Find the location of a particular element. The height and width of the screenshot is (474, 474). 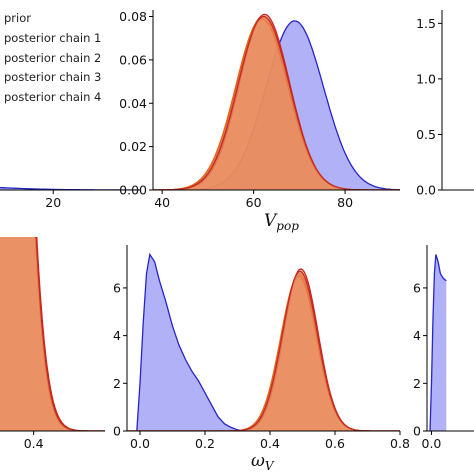

x-tick-label: 0.8 is located at coordinates (400, 443).